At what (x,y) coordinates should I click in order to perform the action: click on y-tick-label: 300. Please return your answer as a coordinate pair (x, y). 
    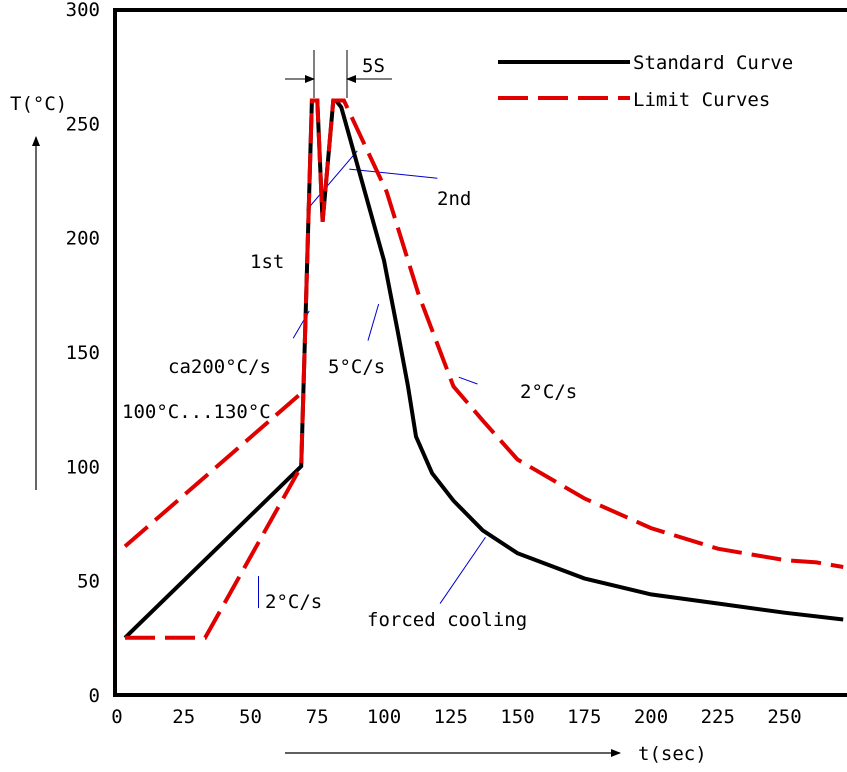
    Looking at the image, I should click on (83, 10).